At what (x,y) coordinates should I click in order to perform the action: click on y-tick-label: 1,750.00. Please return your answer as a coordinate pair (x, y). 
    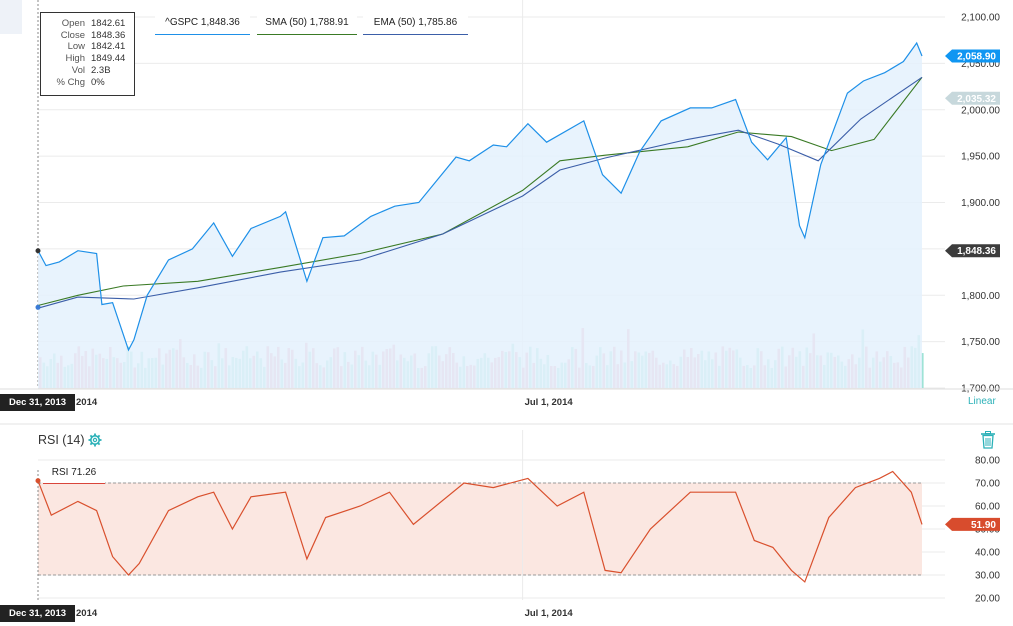
    Looking at the image, I should click on (980, 342).